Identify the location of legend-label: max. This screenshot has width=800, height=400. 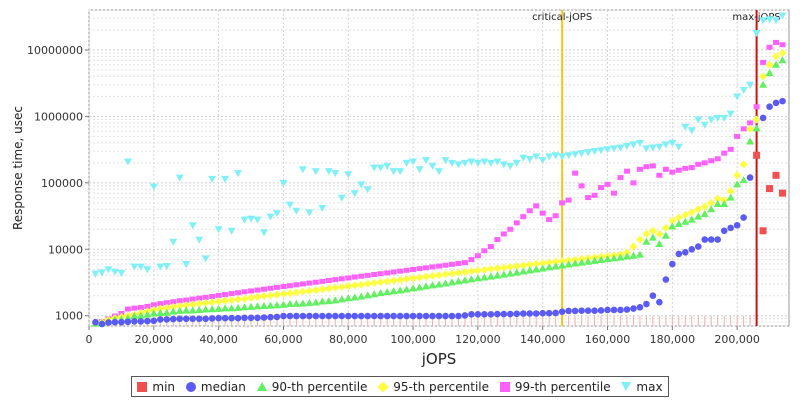
(649, 386).